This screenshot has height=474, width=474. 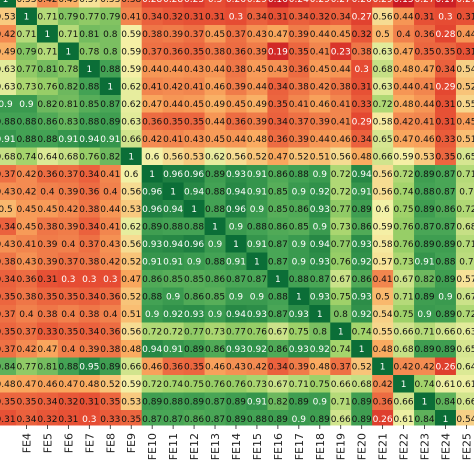 What do you see at coordinates (445, 88) in the screenshot?
I see `cell-value-label: 0.29` at bounding box center [445, 88].